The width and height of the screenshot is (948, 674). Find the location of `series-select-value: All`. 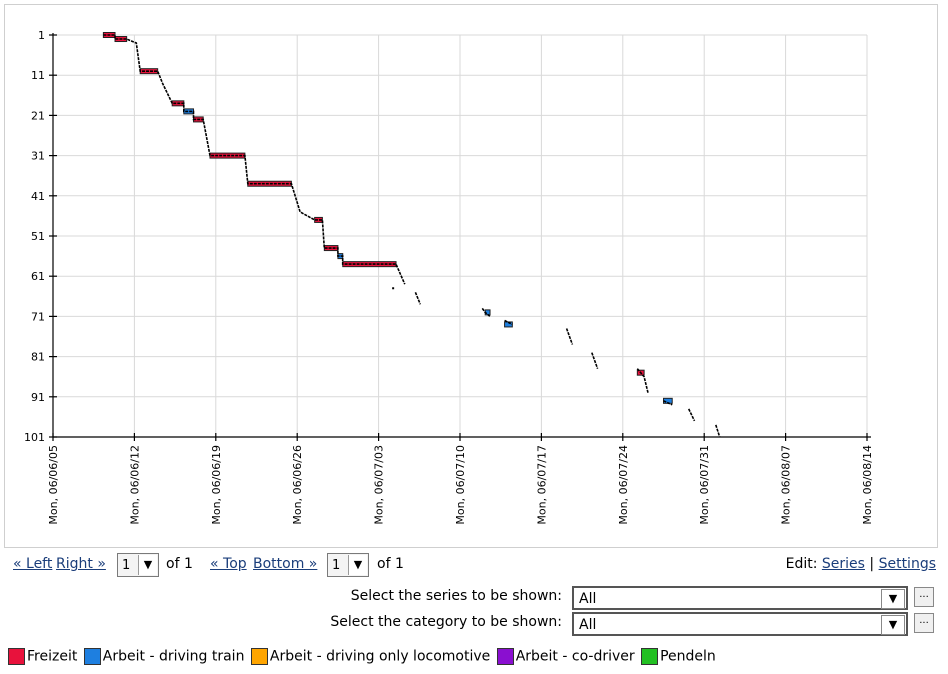

series-select-value: All is located at coordinates (588, 599).